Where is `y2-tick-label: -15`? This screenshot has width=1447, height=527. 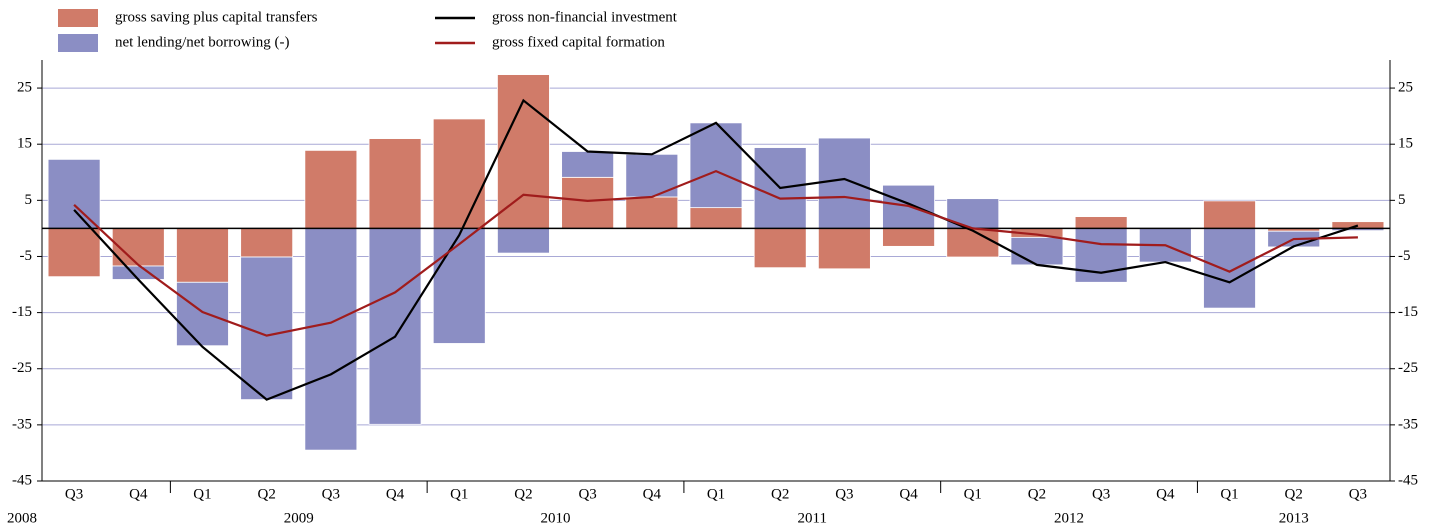 y2-tick-label: -15 is located at coordinates (1408, 312).